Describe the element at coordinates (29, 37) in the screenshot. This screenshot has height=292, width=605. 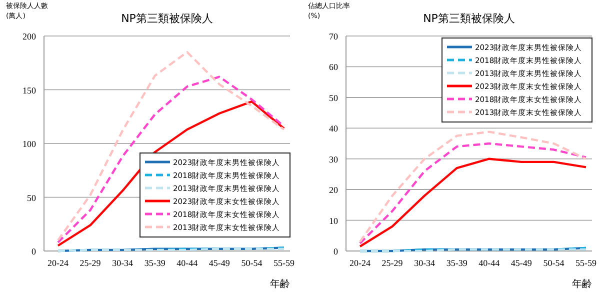
I see `y-tick-label: 200` at that location.